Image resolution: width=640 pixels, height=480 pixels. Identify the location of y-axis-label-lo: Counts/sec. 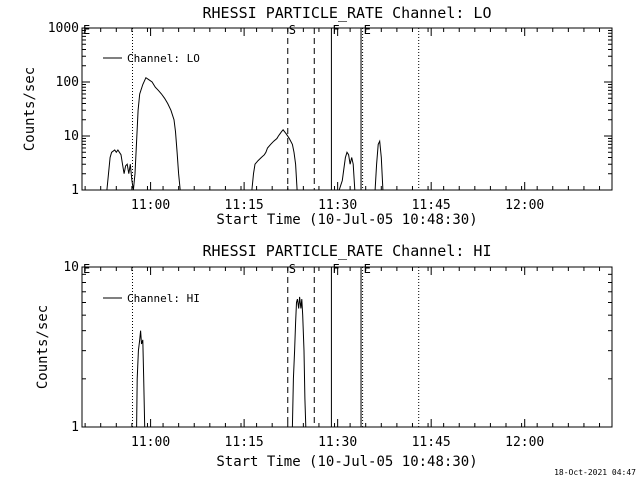
(30, 109).